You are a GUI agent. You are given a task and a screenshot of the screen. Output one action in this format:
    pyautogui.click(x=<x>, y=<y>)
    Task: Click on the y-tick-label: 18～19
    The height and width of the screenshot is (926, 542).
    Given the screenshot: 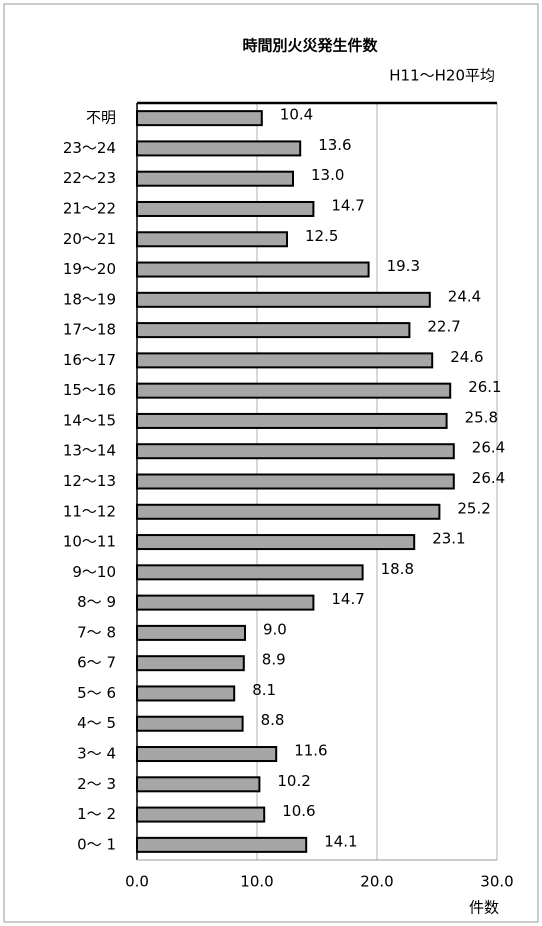 What is the action you would take?
    pyautogui.click(x=89, y=299)
    